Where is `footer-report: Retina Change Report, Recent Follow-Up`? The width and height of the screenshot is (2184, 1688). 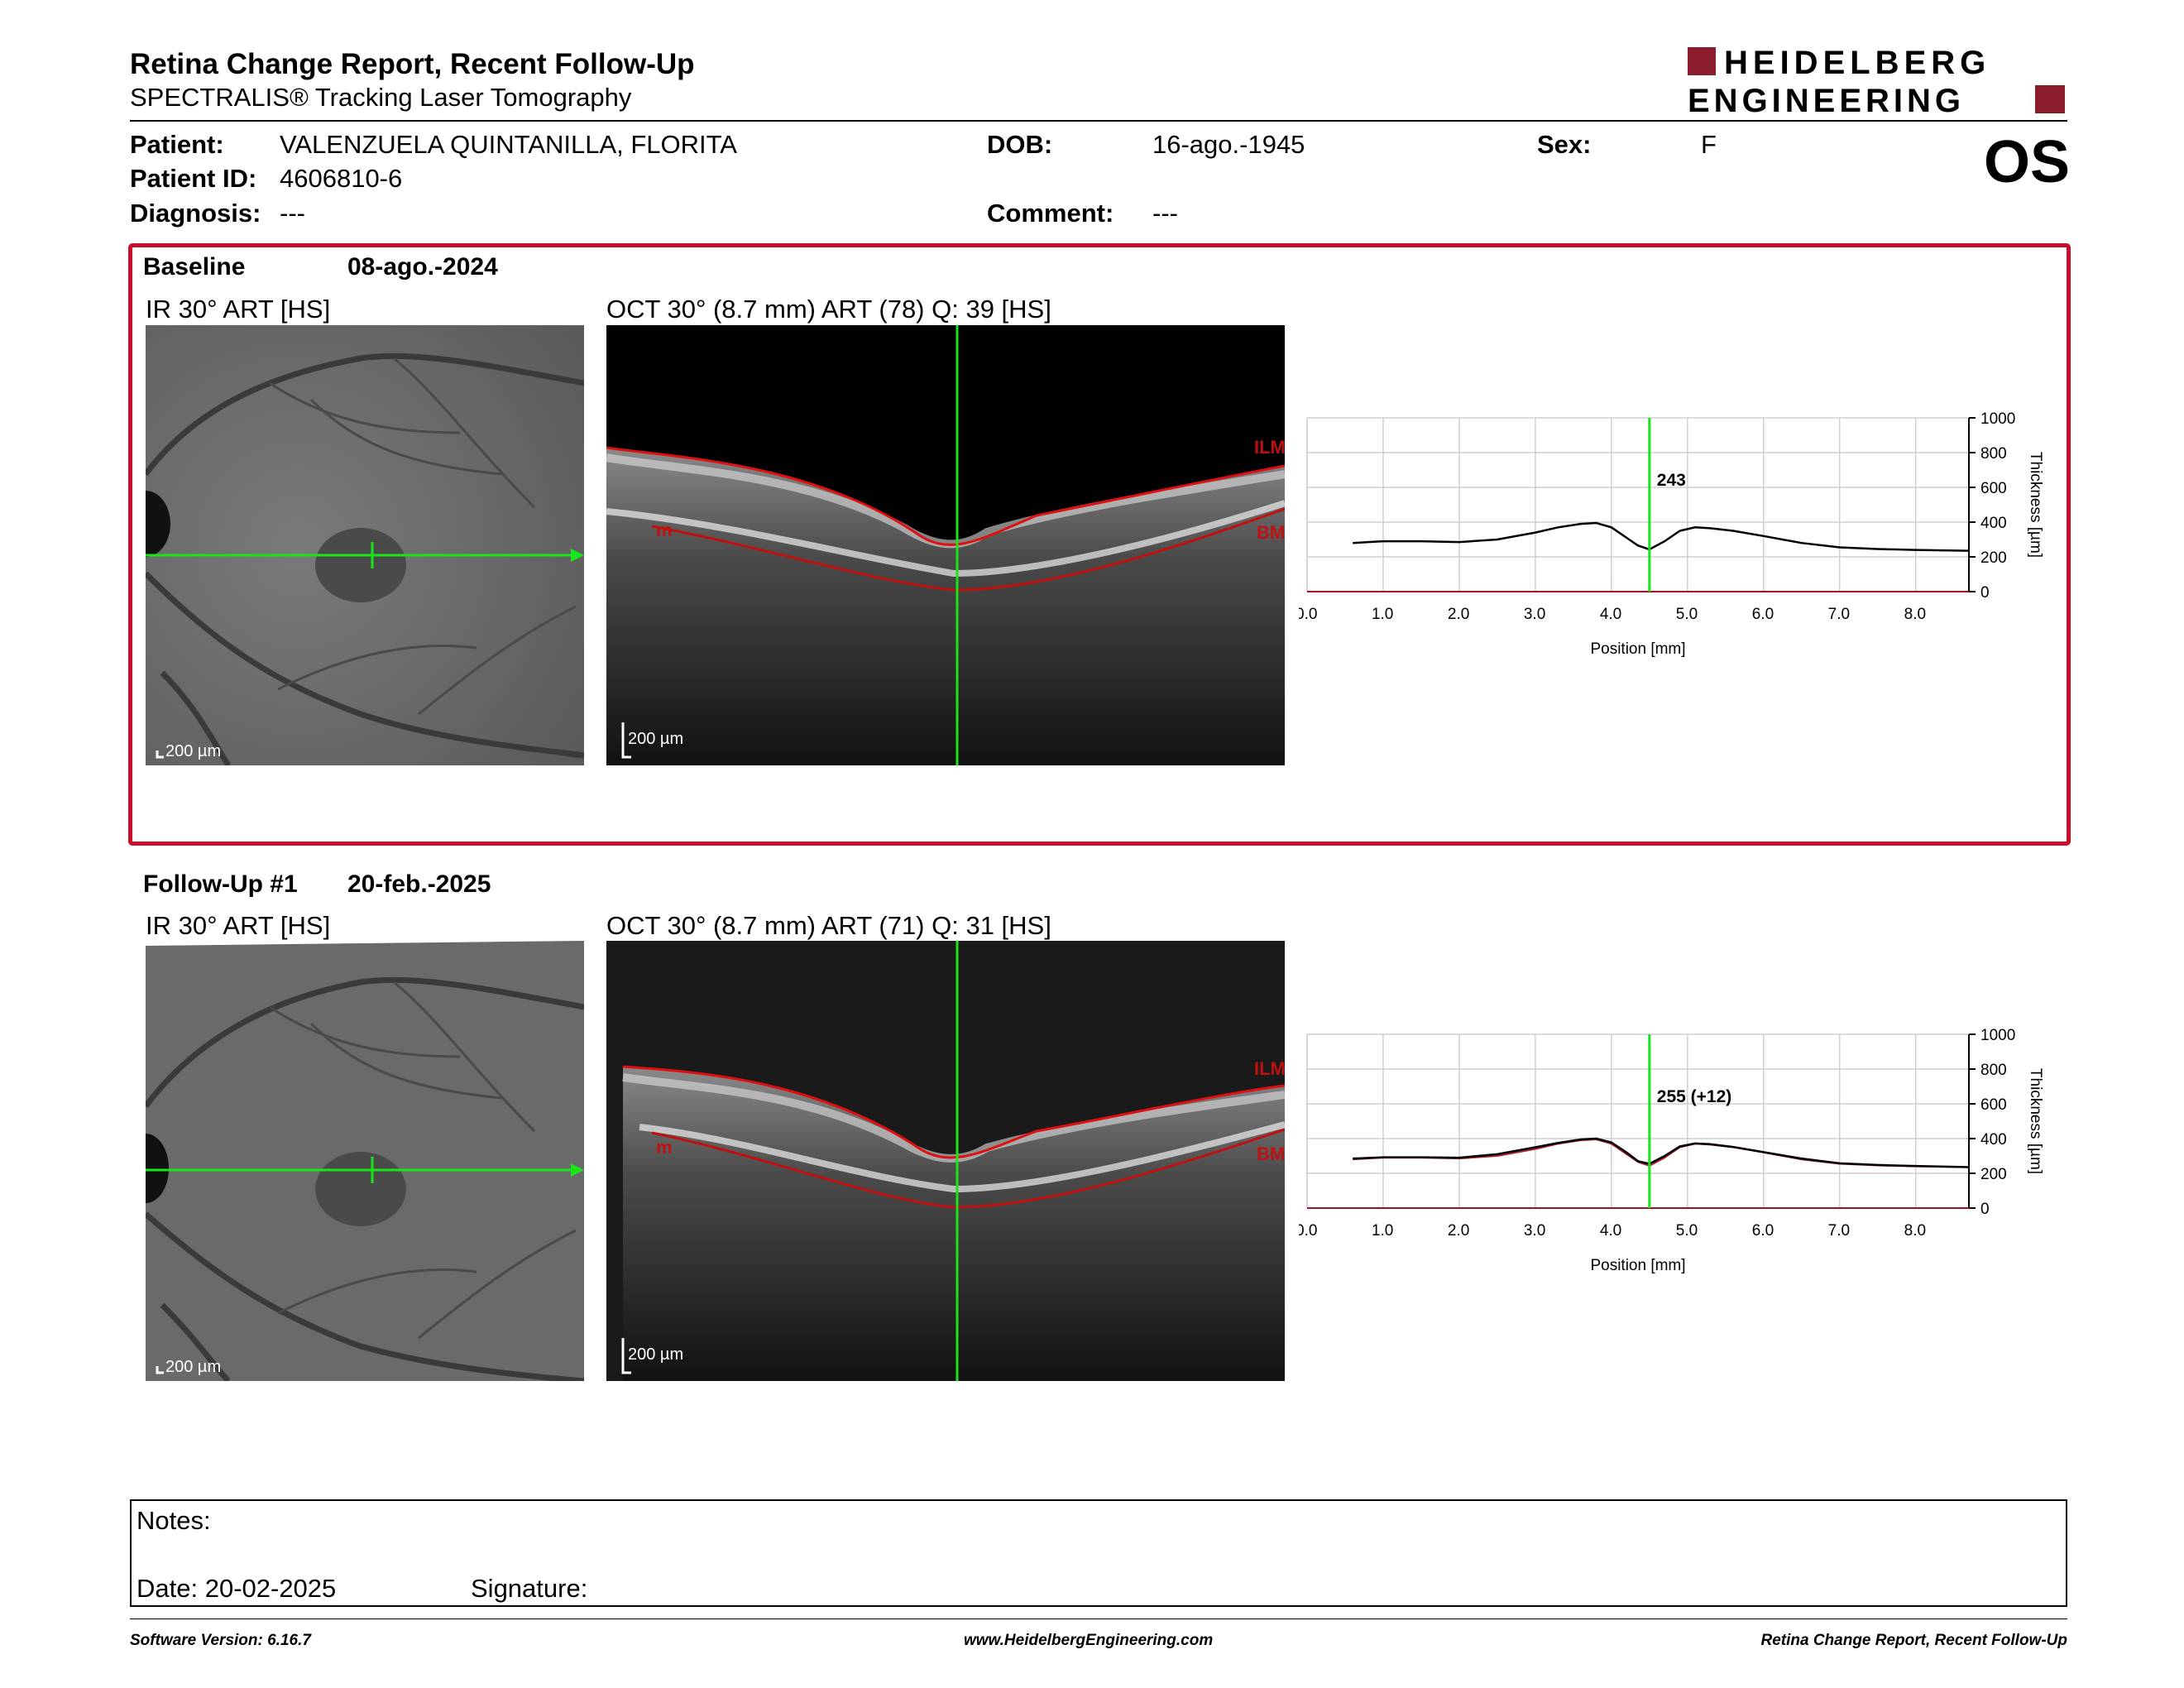
footer-report: Retina Change Report, Recent Follow-Up is located at coordinates (1913, 1640).